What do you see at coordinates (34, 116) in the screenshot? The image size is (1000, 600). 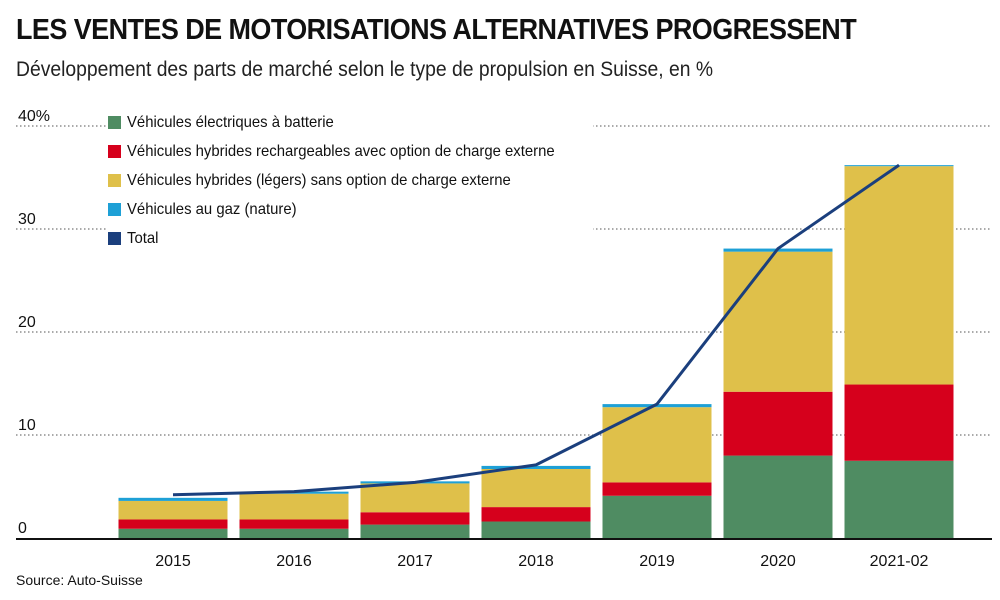 I see `y-tick-label-40%: 40%` at bounding box center [34, 116].